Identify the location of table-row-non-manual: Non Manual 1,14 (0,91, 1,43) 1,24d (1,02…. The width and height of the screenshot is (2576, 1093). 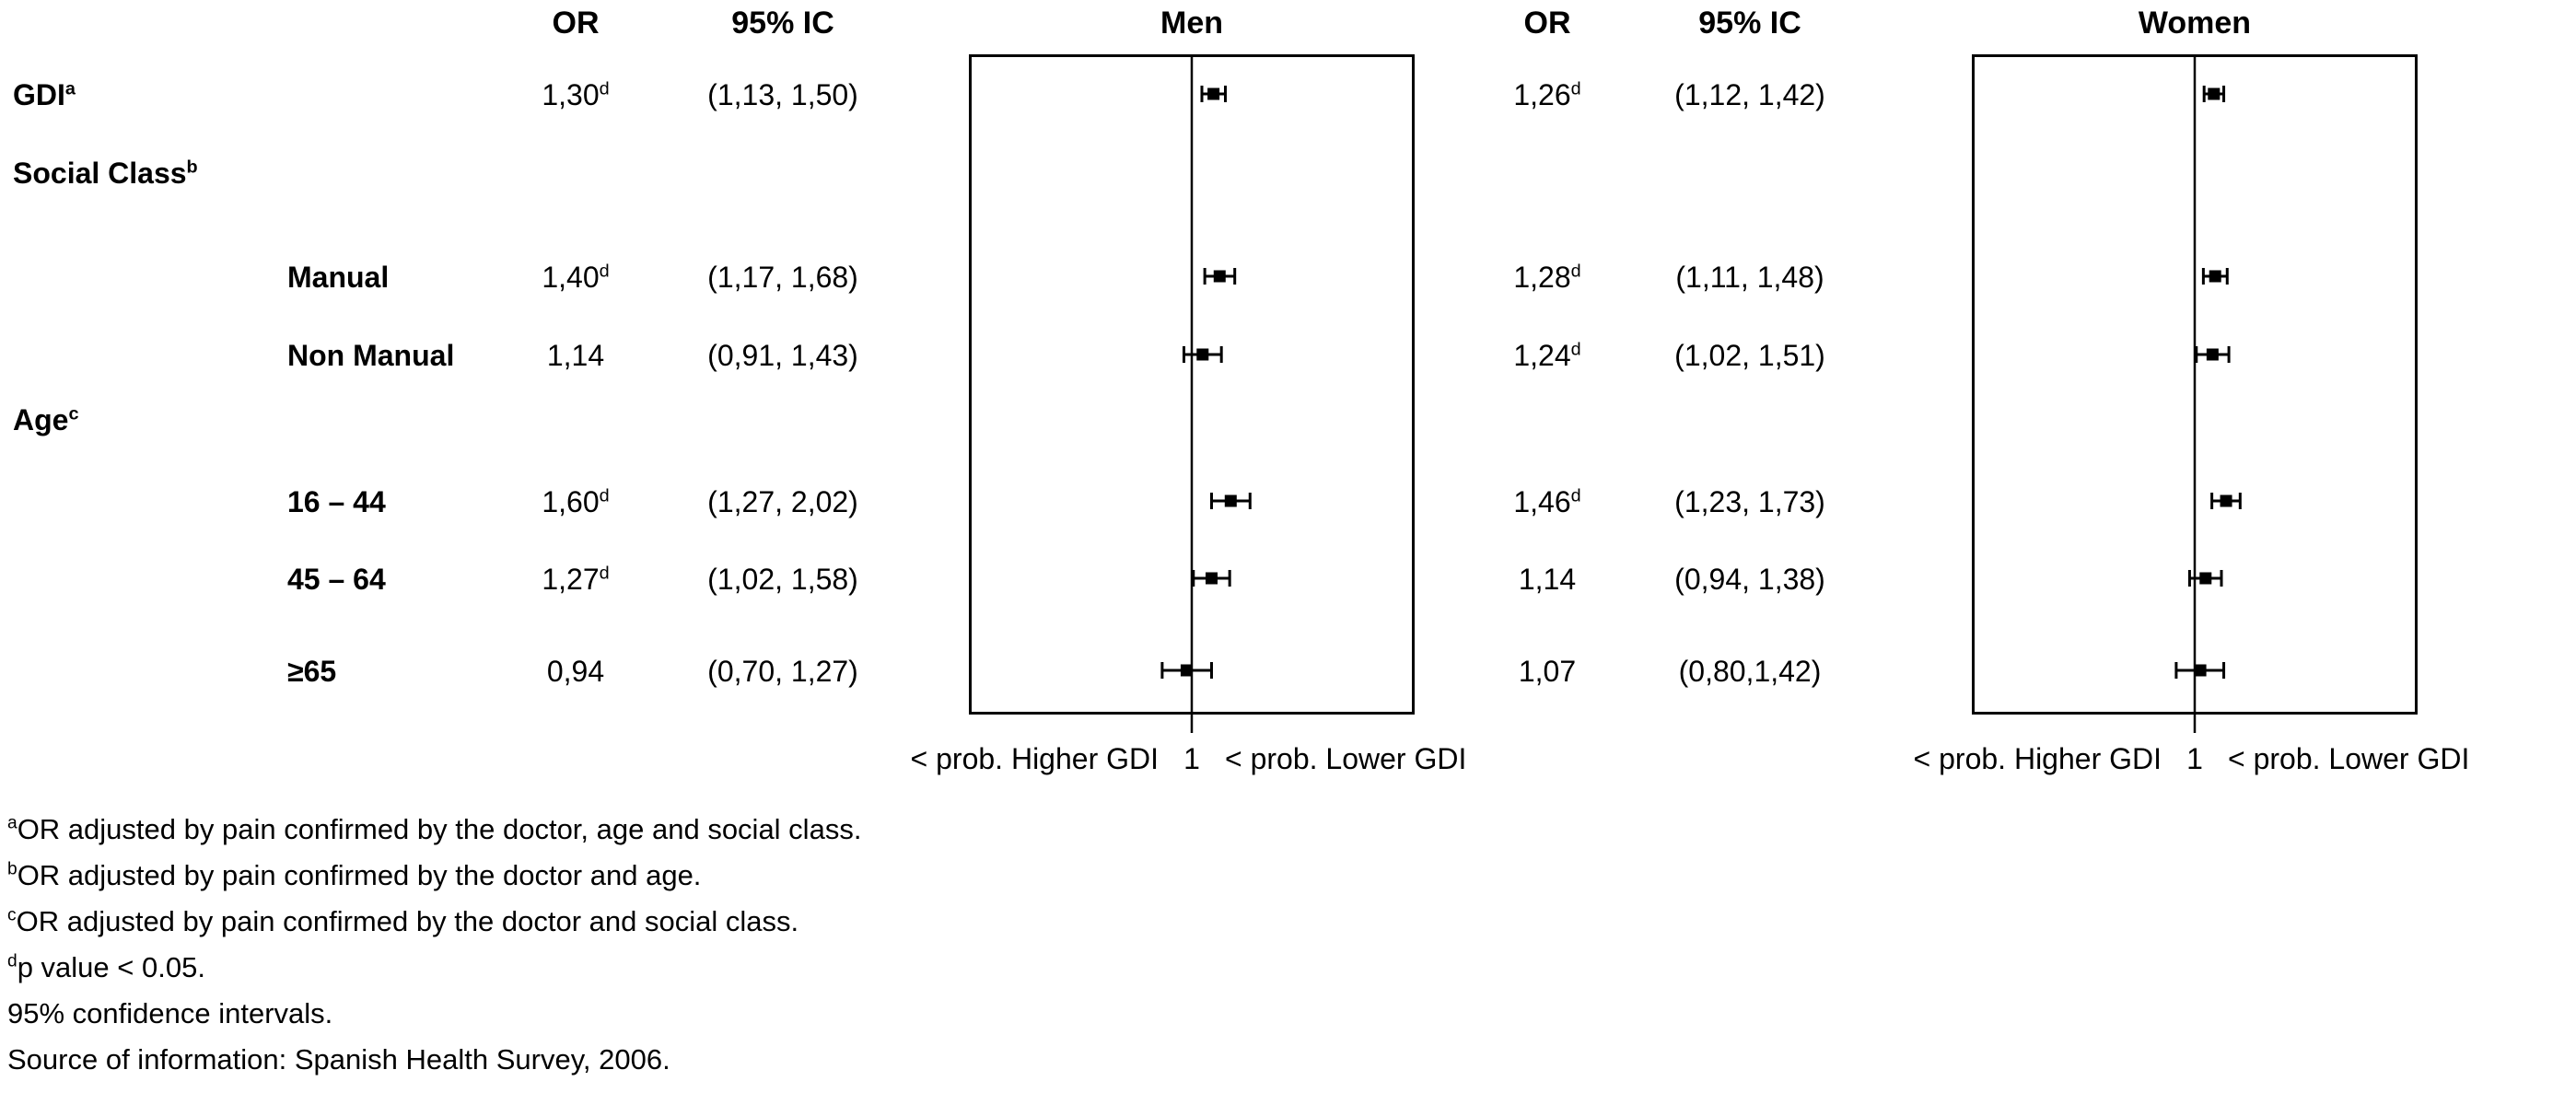
(1288, 355).